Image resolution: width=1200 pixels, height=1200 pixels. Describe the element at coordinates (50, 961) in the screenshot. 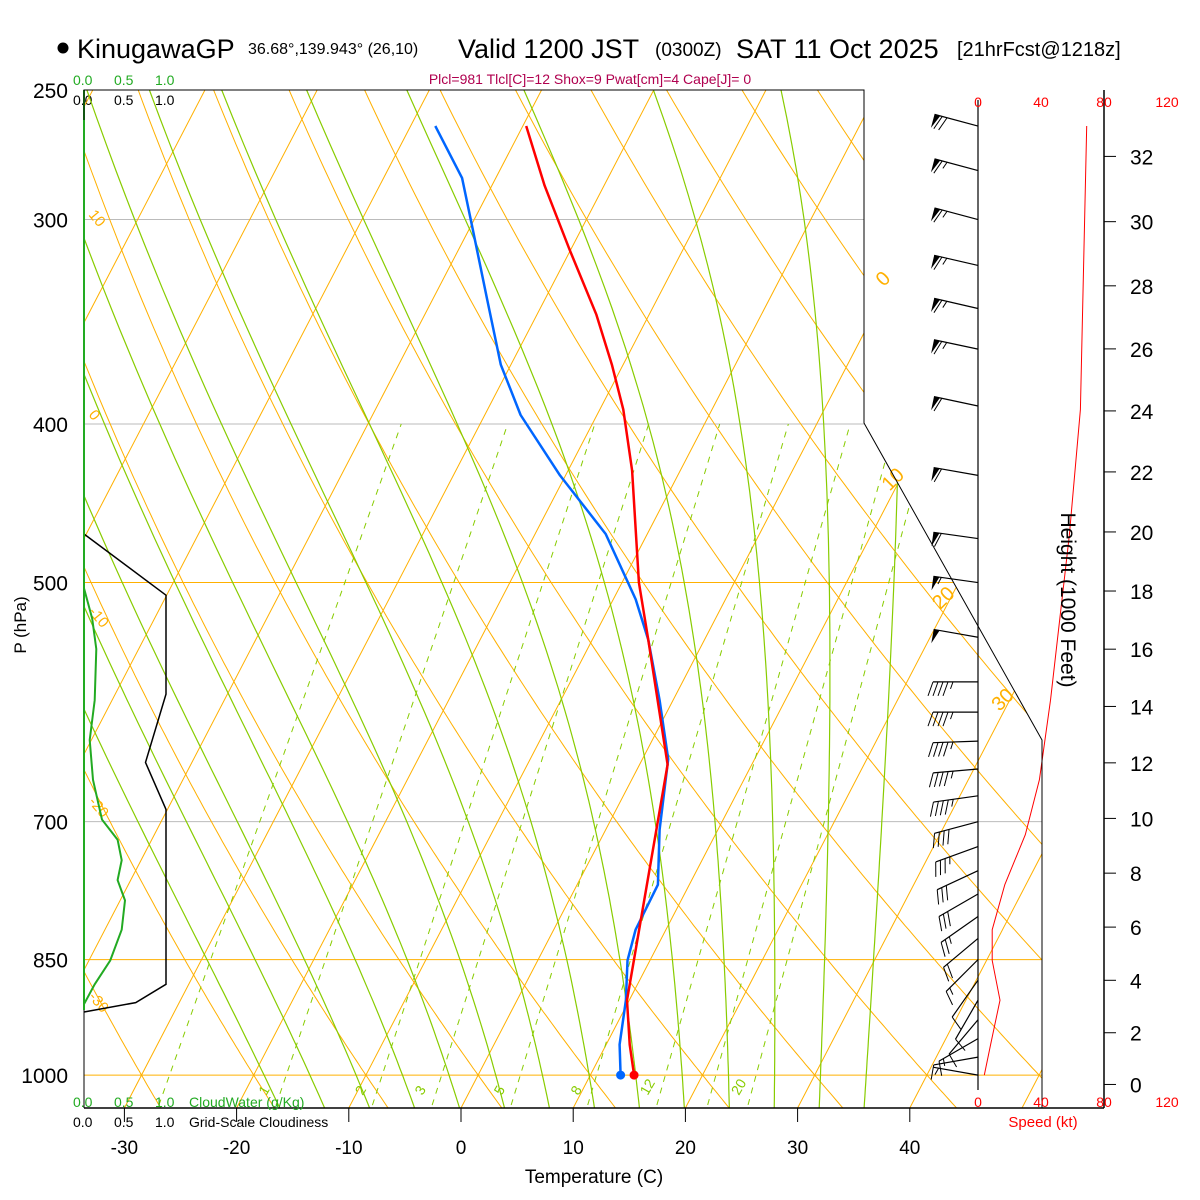

I see `pressure-tick-label: 850` at that location.